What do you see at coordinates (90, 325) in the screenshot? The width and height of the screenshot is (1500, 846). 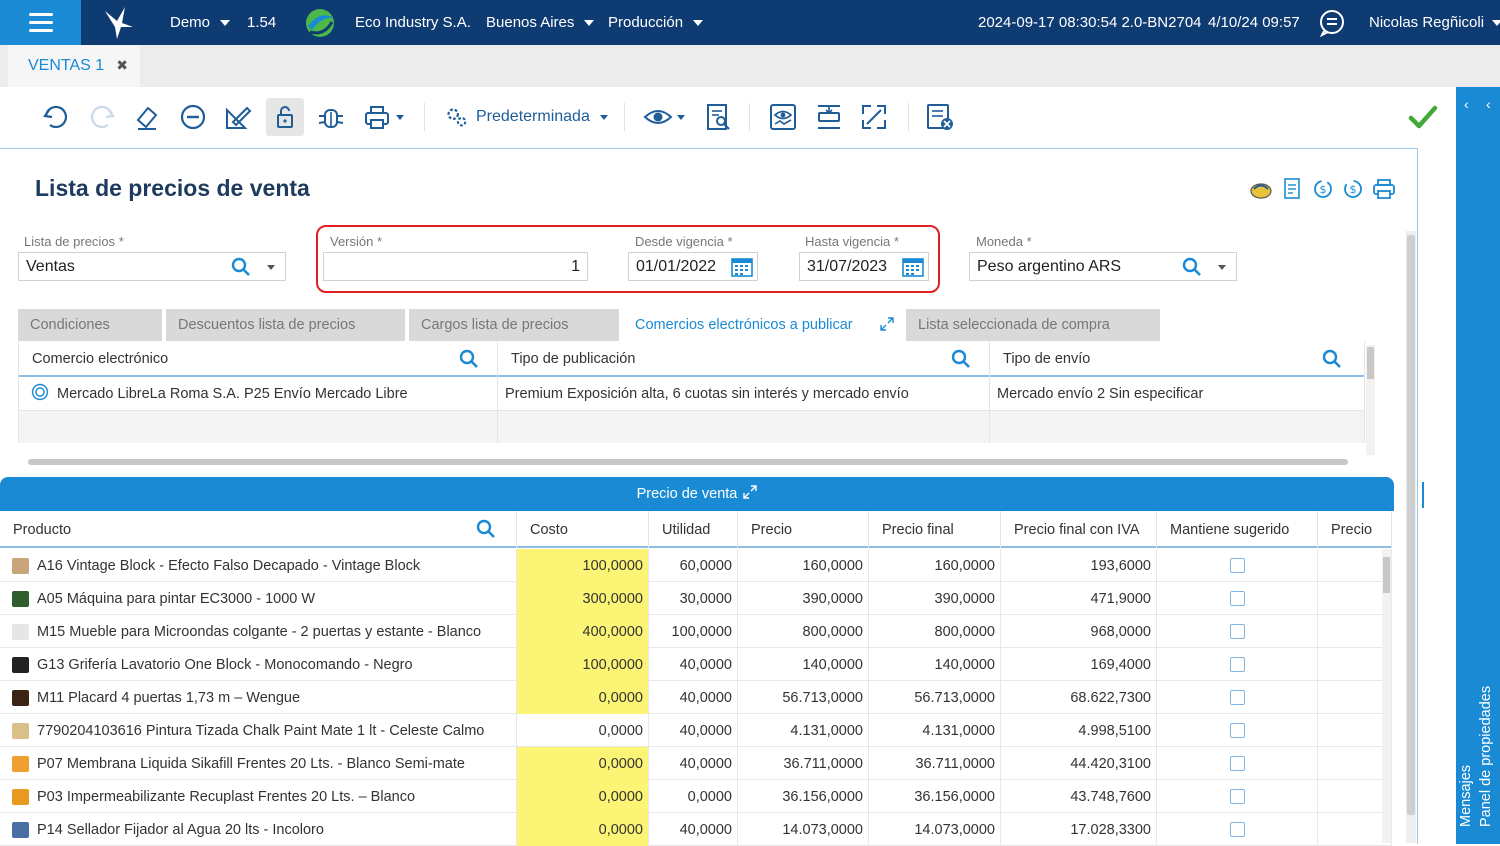 I see `tab-condiciones: Condiciones` at bounding box center [90, 325].